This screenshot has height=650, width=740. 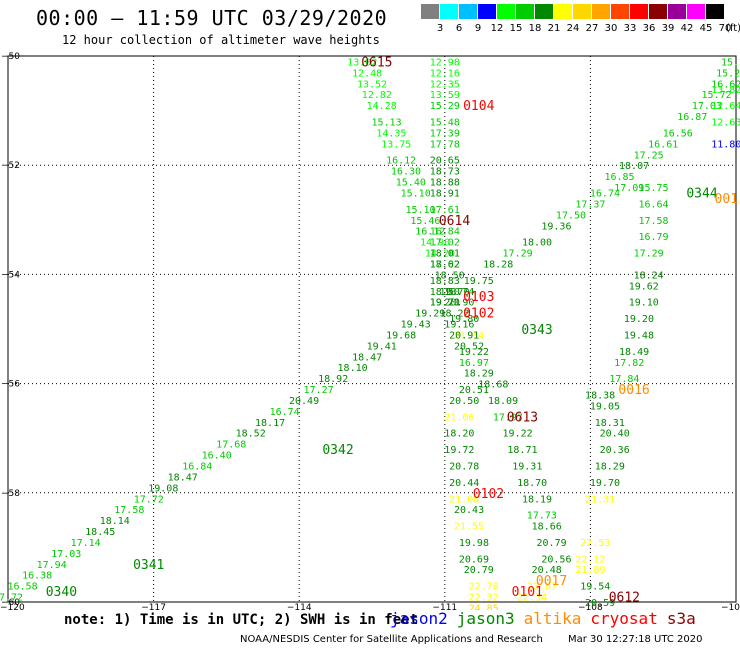 What do you see at coordinates (663, 144) in the screenshot?
I see `wave-height-point: 16.61` at bounding box center [663, 144].